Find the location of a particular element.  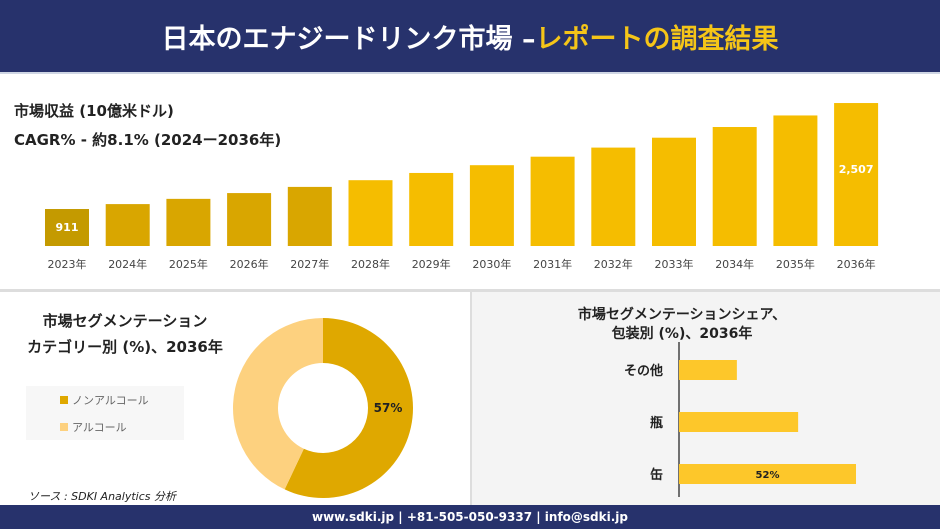

category-donut-chart: 57% is located at coordinates (323, 408).